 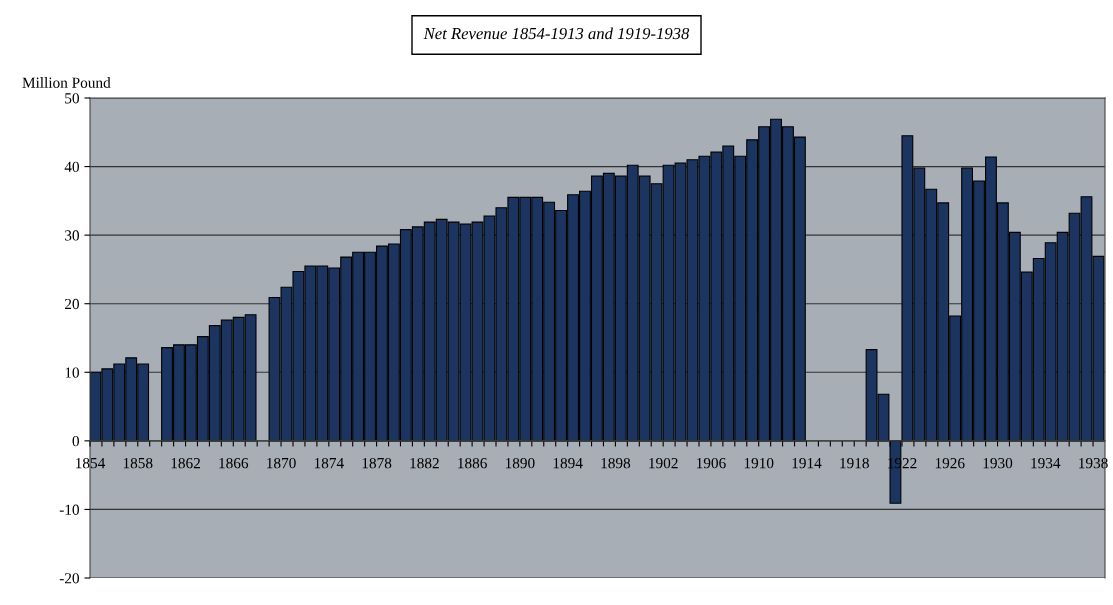 What do you see at coordinates (568, 463) in the screenshot?
I see `x-tick-label: 1894` at bounding box center [568, 463].